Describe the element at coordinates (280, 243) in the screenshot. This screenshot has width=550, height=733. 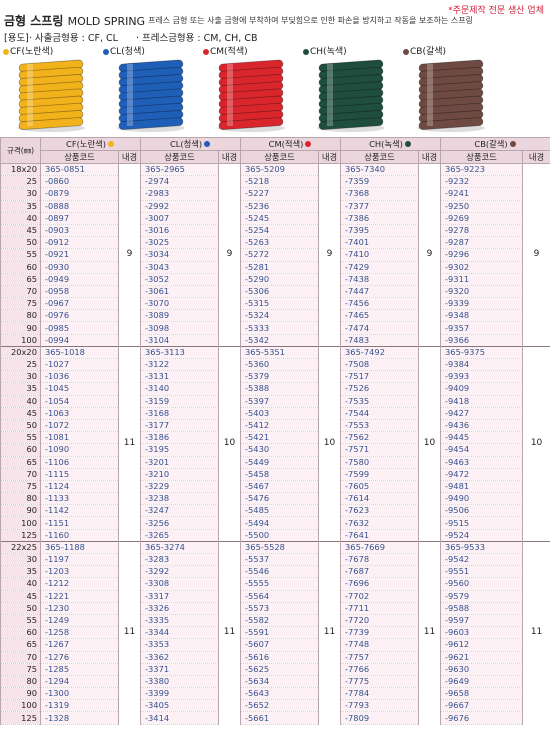
I see `code-cell: -5263` at that location.